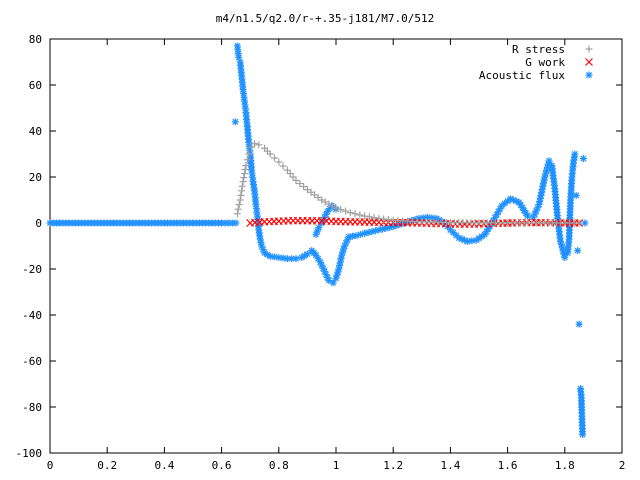 The width and height of the screenshot is (640, 480). What do you see at coordinates (32, 315) in the screenshot?
I see `y-tick-label: -40` at bounding box center [32, 315].